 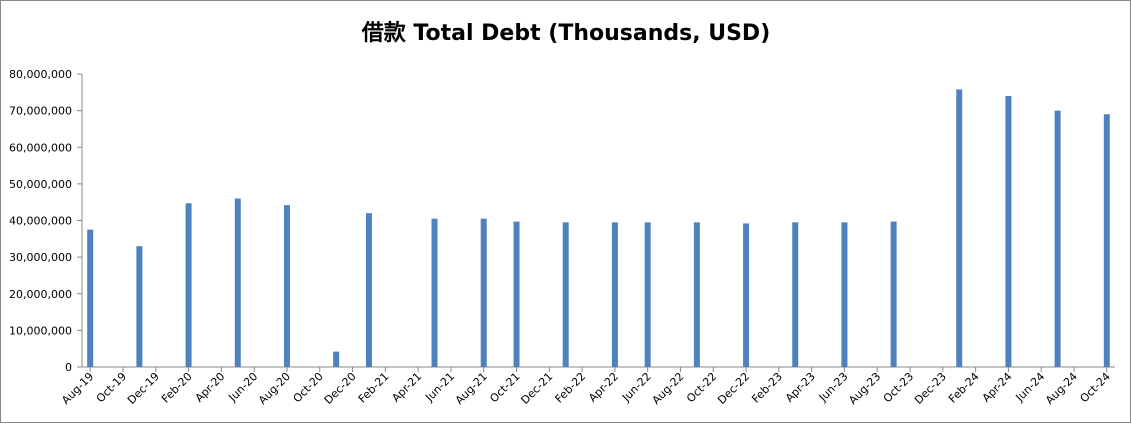 What do you see at coordinates (40, 111) in the screenshot?
I see `y-tick-label: 70,000,000` at bounding box center [40, 111].